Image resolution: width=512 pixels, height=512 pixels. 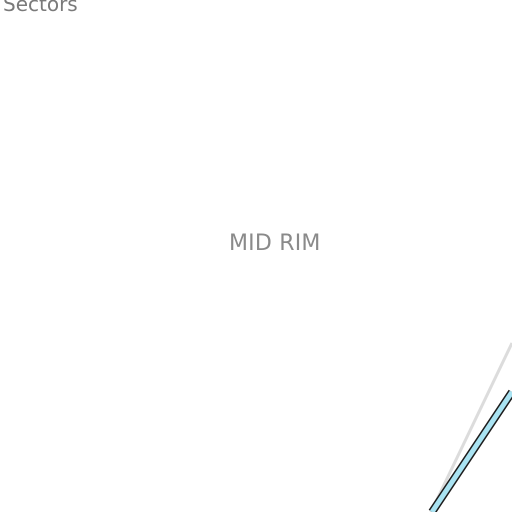 What do you see at coordinates (40, 8) in the screenshot?
I see `sectors-layer-label: Sectors` at bounding box center [40, 8].